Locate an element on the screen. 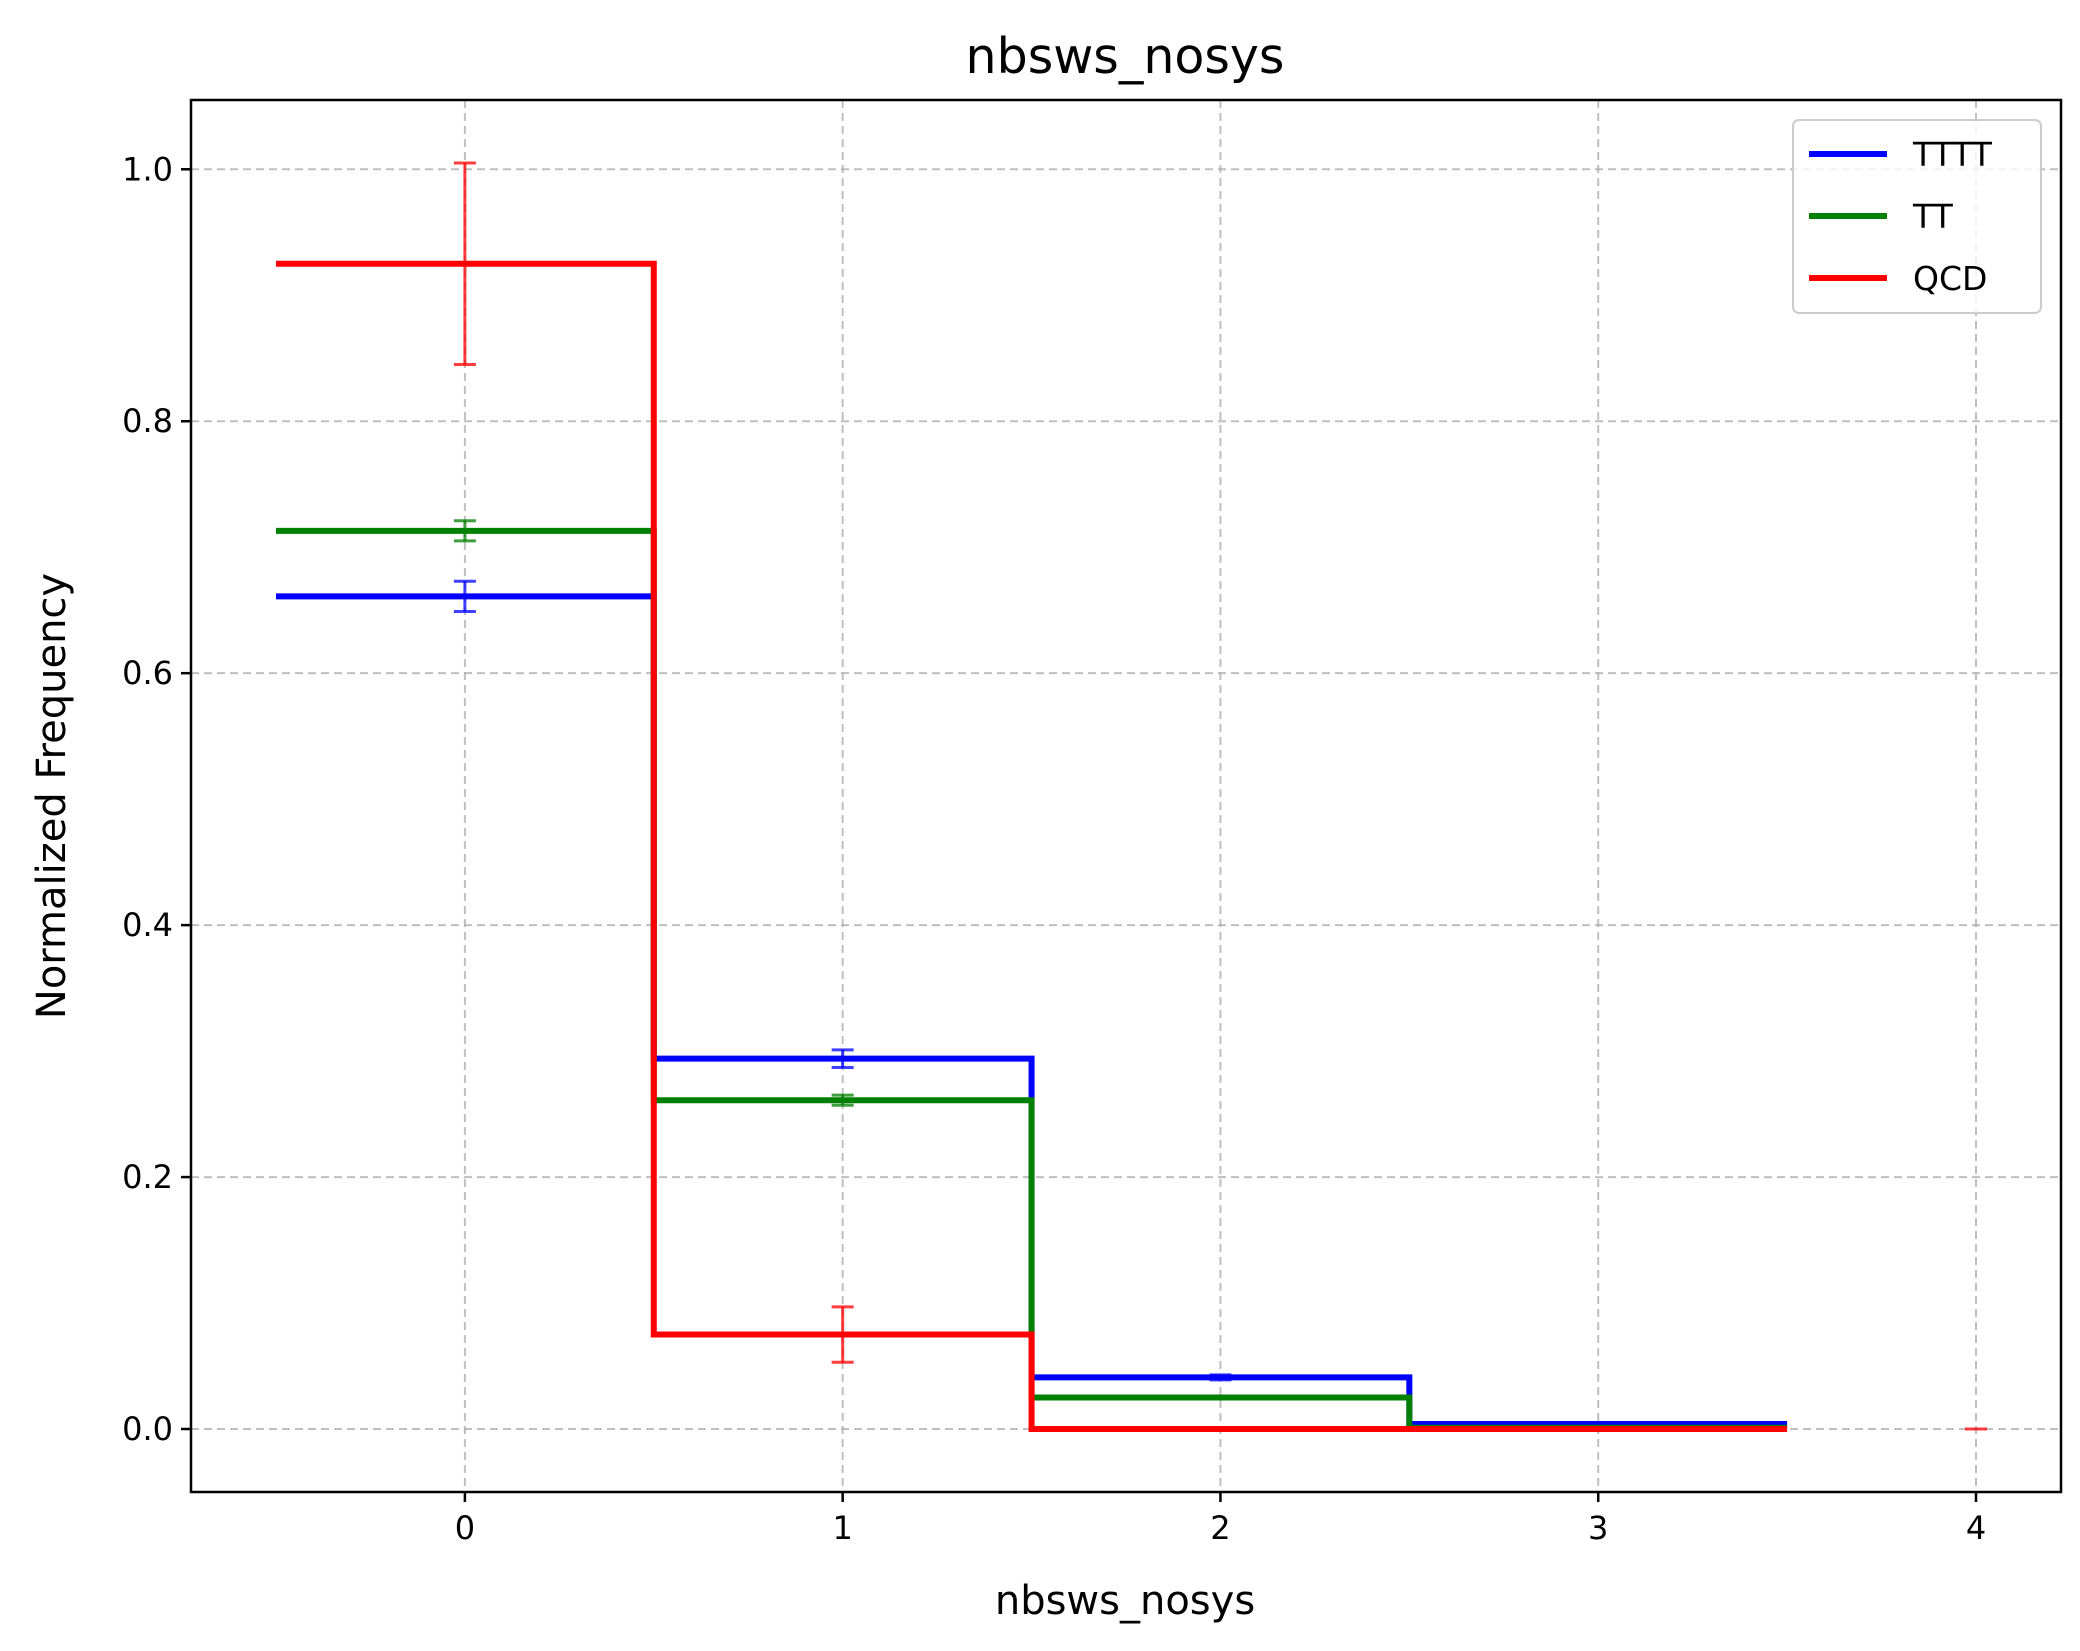 The width and height of the screenshot is (2080, 1651). x-tick-label: 4 is located at coordinates (1976, 1528).